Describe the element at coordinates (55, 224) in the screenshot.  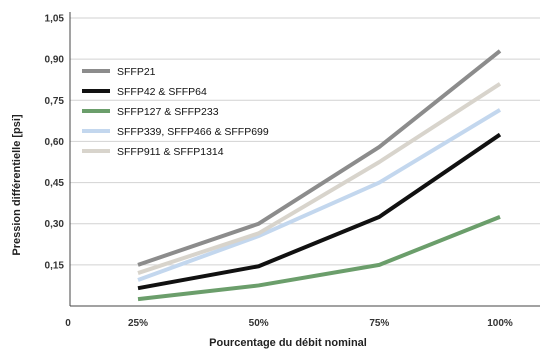
I see `y-tick-label: 0,30` at that location.